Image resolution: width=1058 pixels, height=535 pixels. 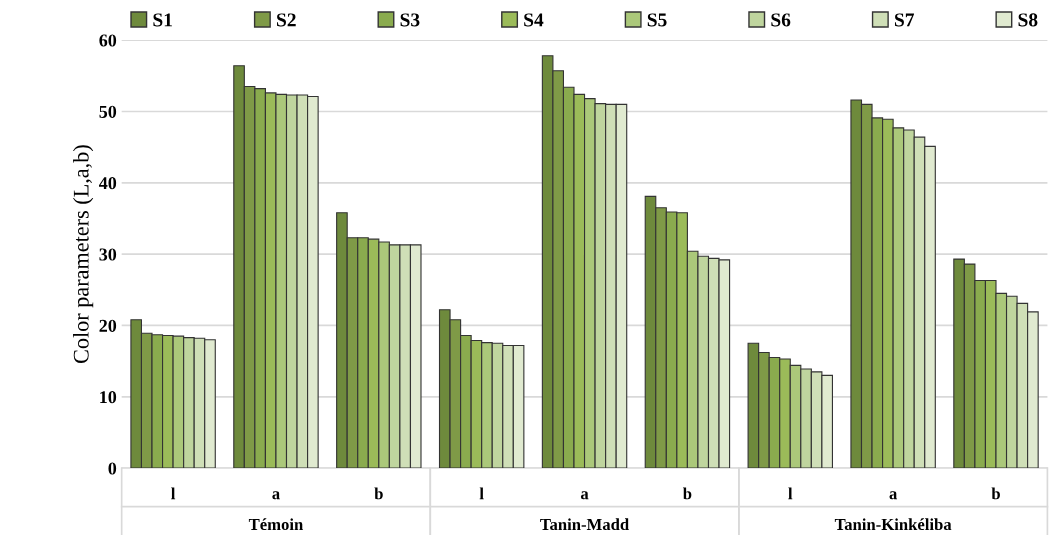 What do you see at coordinates (108, 40) in the screenshot?
I see `y-tick-label: 60` at bounding box center [108, 40].